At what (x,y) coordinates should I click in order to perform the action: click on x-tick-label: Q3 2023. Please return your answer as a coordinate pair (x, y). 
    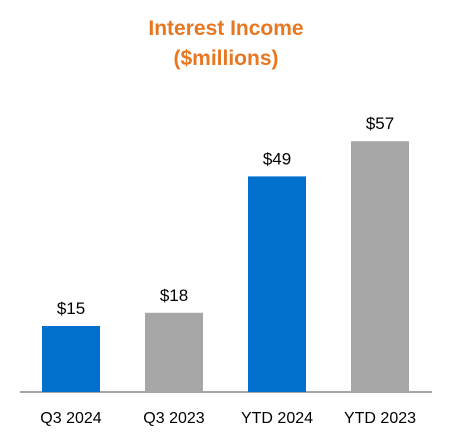
    Looking at the image, I should click on (173, 418).